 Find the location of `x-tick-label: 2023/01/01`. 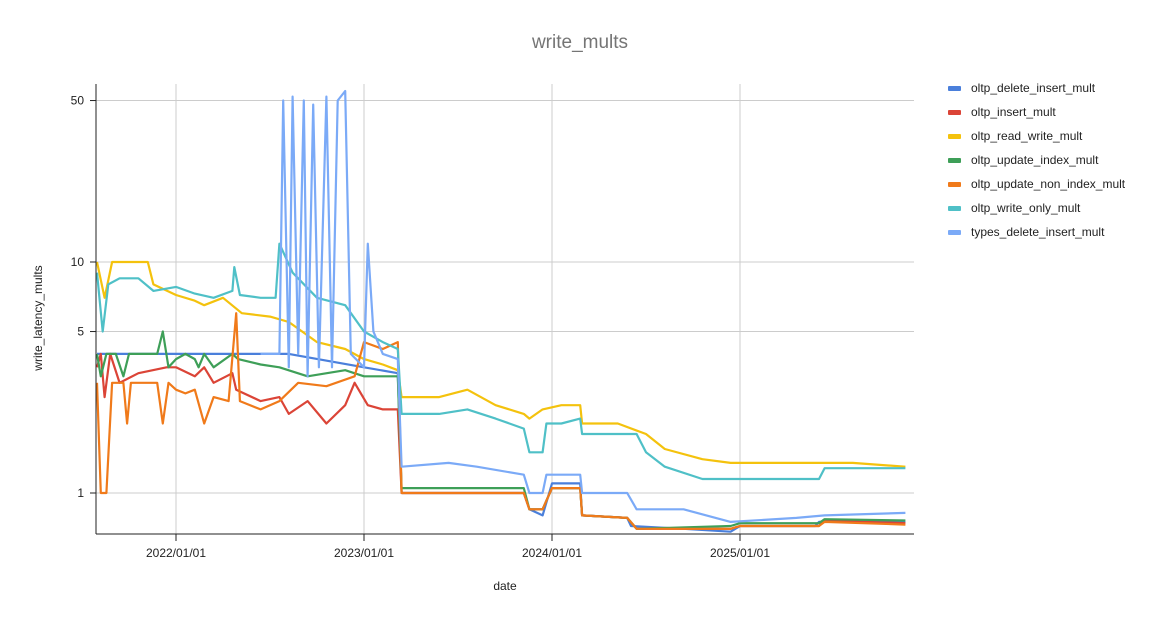

x-tick-label: 2023/01/01 is located at coordinates (364, 553).